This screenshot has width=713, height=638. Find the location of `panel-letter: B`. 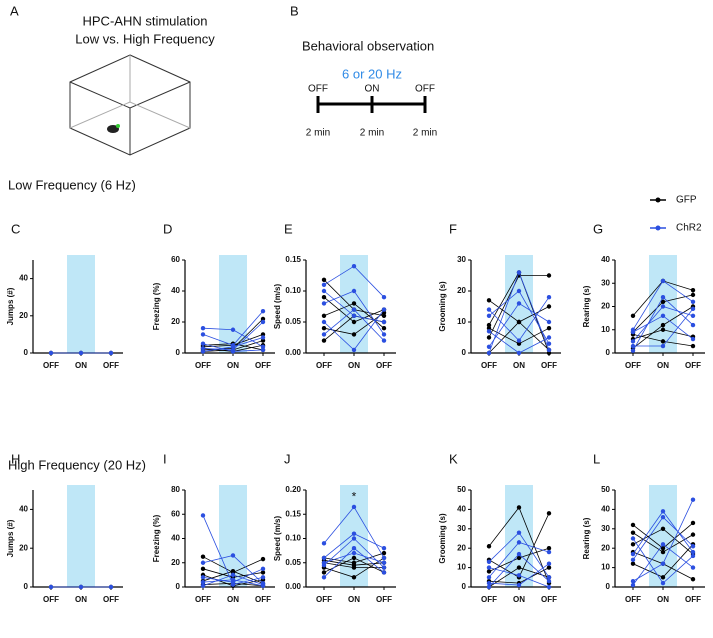

panel-letter: B is located at coordinates (294, 10).